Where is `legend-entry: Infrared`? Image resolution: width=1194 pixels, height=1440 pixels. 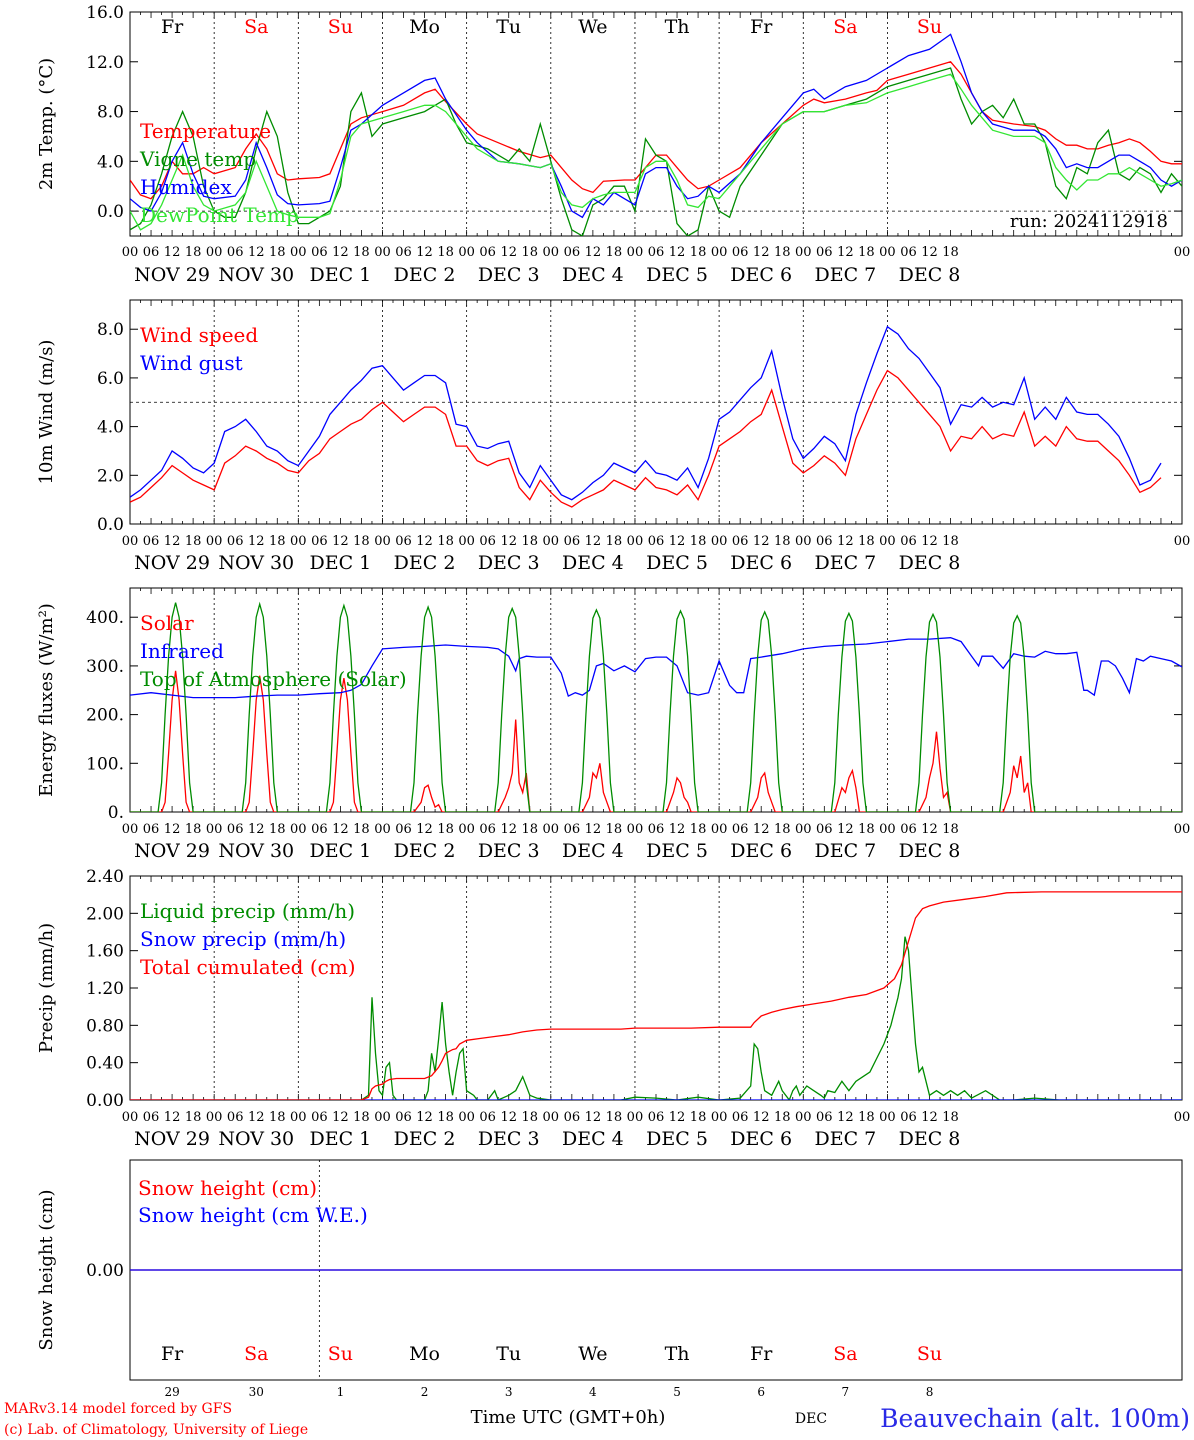 legend-entry: Infrared is located at coordinates (182, 651).